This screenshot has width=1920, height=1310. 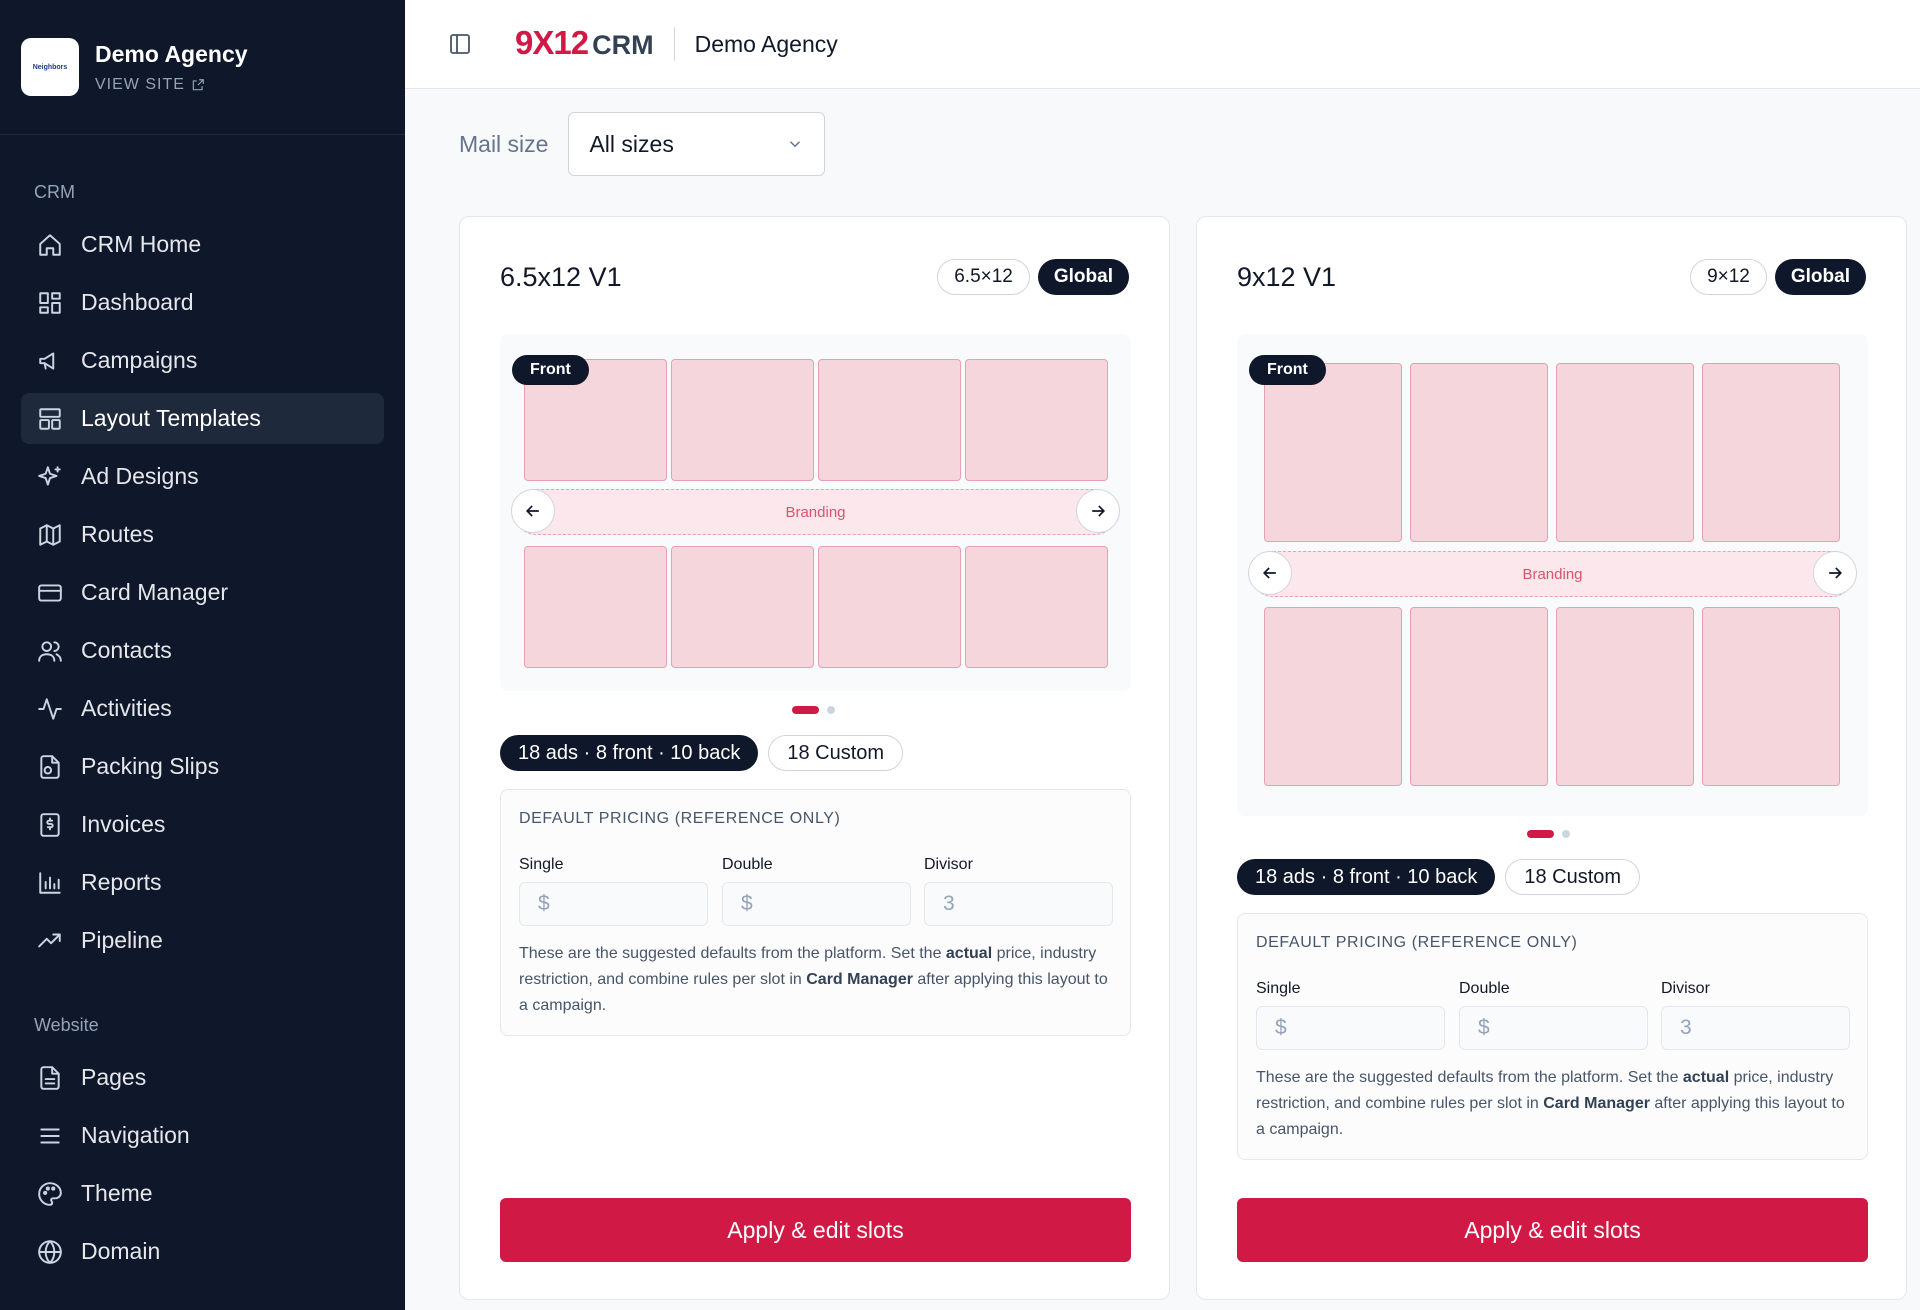 What do you see at coordinates (50, 1251) in the screenshot?
I see `globe-icon` at bounding box center [50, 1251].